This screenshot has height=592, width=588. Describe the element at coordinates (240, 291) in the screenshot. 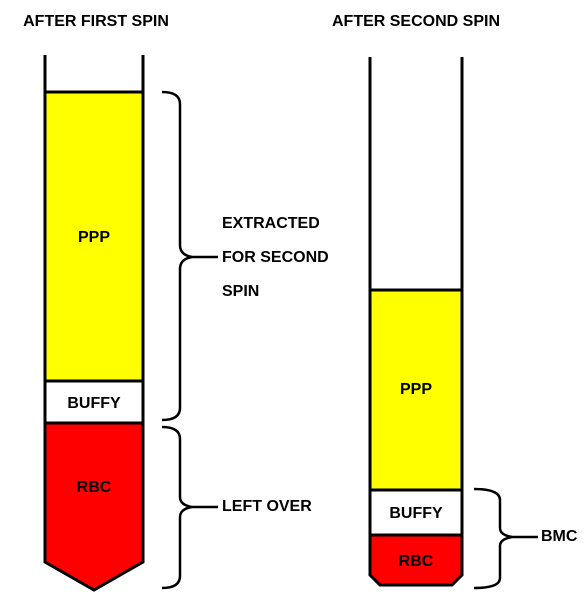

I see `annotation: SPIN` at that location.